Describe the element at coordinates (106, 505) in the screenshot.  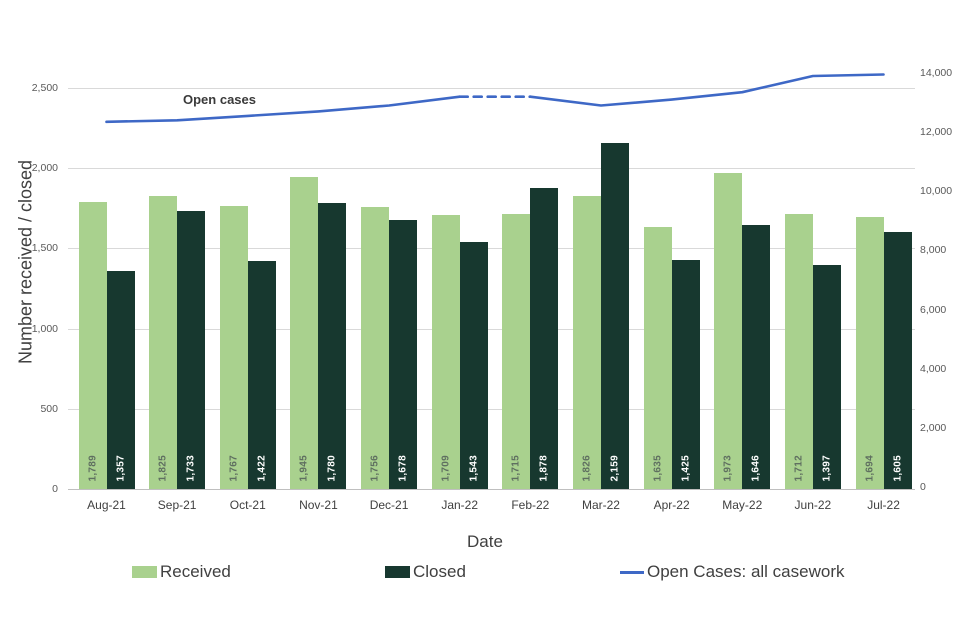
I see `x-tick-label: Aug-21` at that location.